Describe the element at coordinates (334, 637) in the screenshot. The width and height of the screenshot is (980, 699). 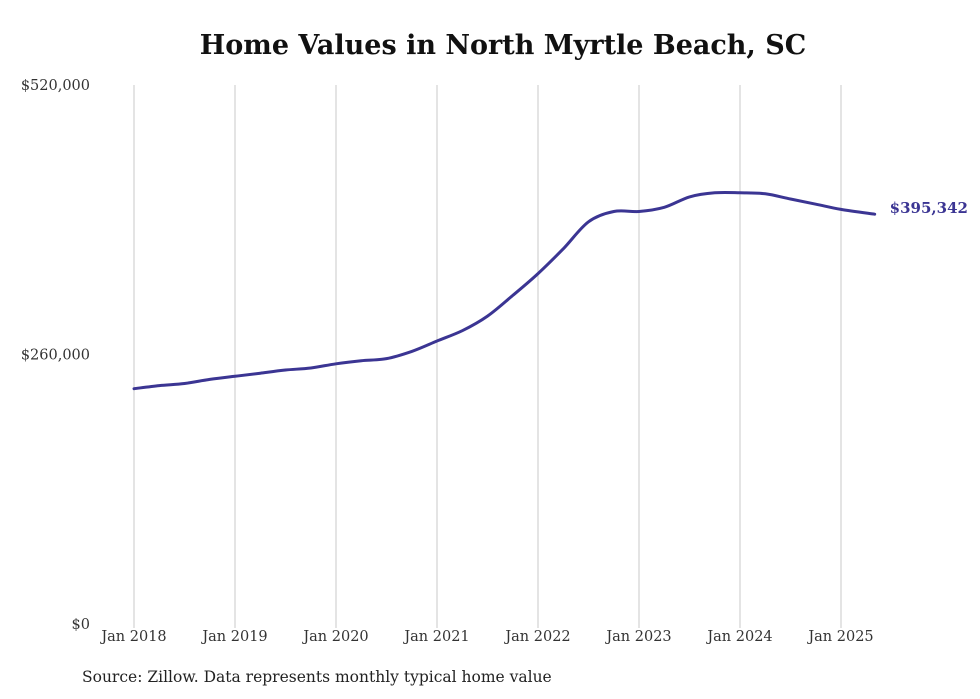
I see `x-tick-label: Jan 2020` at that location.